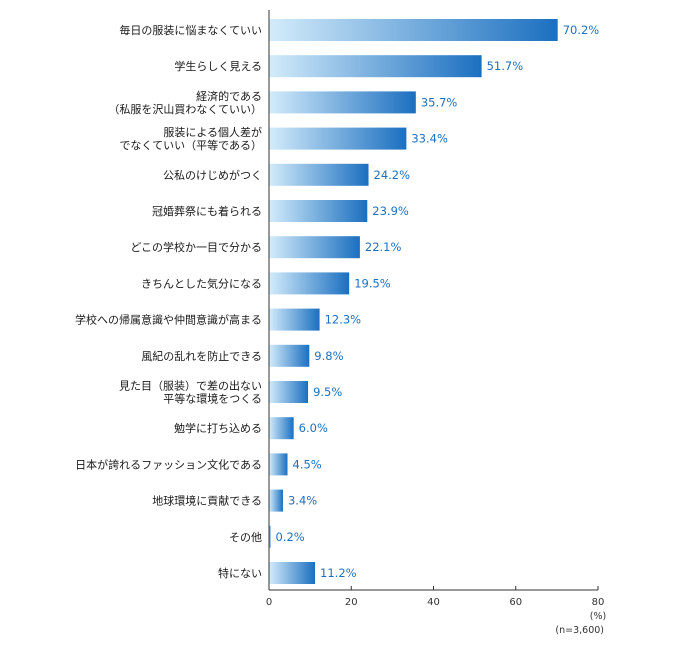 The height and width of the screenshot is (652, 679). I want to click on value-label: 4.5%, so click(307, 464).